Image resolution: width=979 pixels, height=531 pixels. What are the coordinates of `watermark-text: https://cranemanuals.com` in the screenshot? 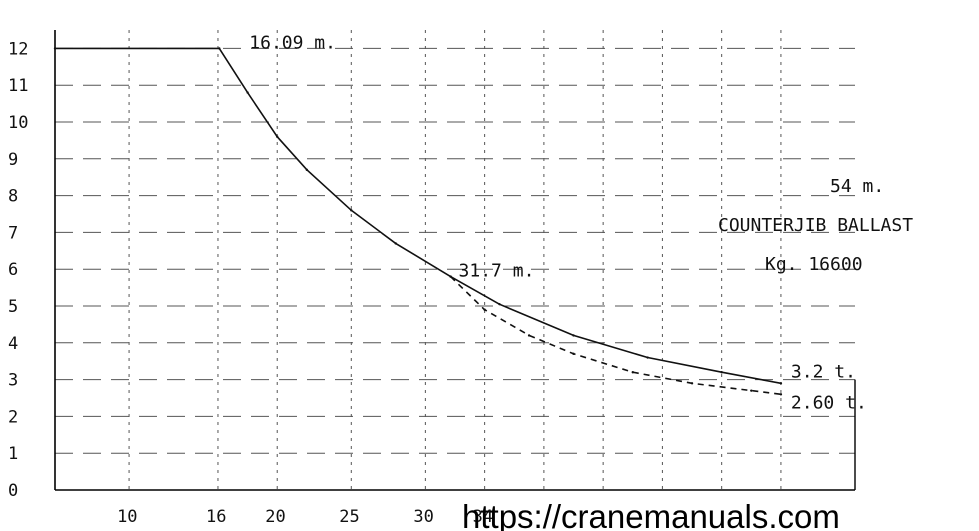 It's located at (651, 514).